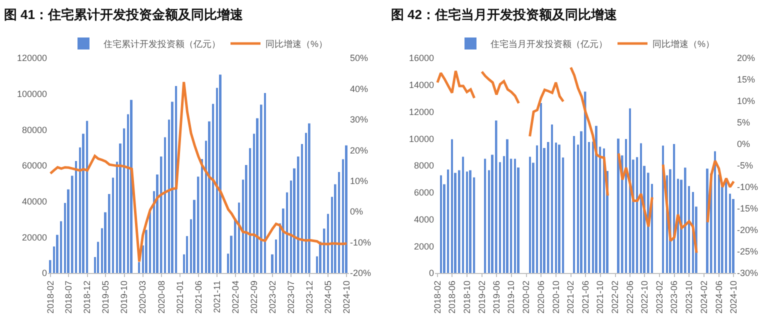 The width and height of the screenshot is (775, 325). What do you see at coordinates (424, 165) in the screenshot?
I see `y-tick-label: 8000` at bounding box center [424, 165].